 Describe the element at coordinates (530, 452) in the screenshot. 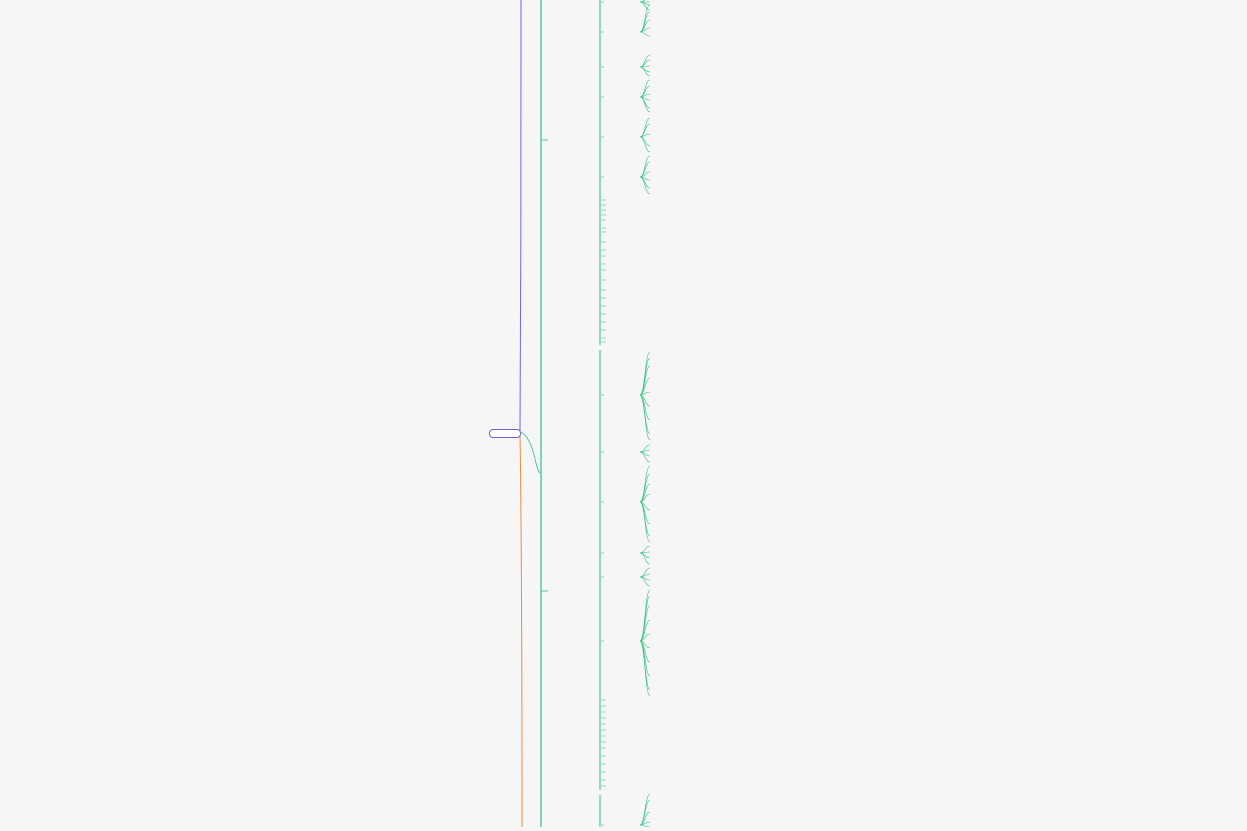

I see `green-branch-connector` at that location.